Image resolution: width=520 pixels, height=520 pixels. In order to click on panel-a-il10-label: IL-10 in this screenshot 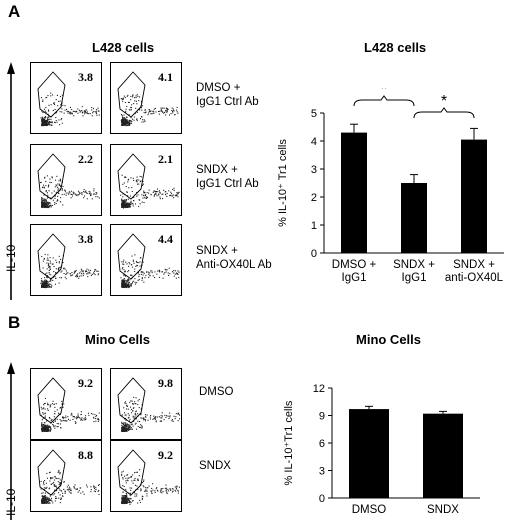, I will do `click(11, 258)`.